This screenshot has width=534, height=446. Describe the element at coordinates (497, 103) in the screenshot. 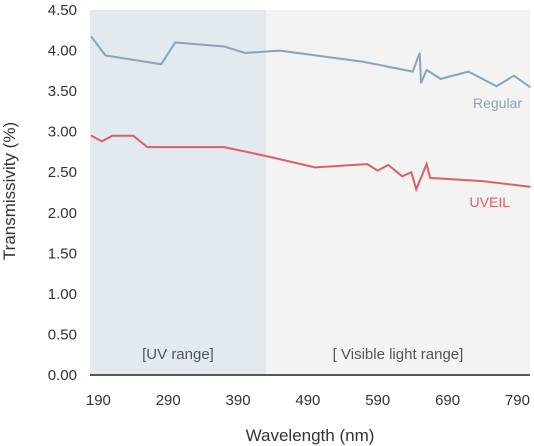

I see `series-label-regular: Regular` at that location.